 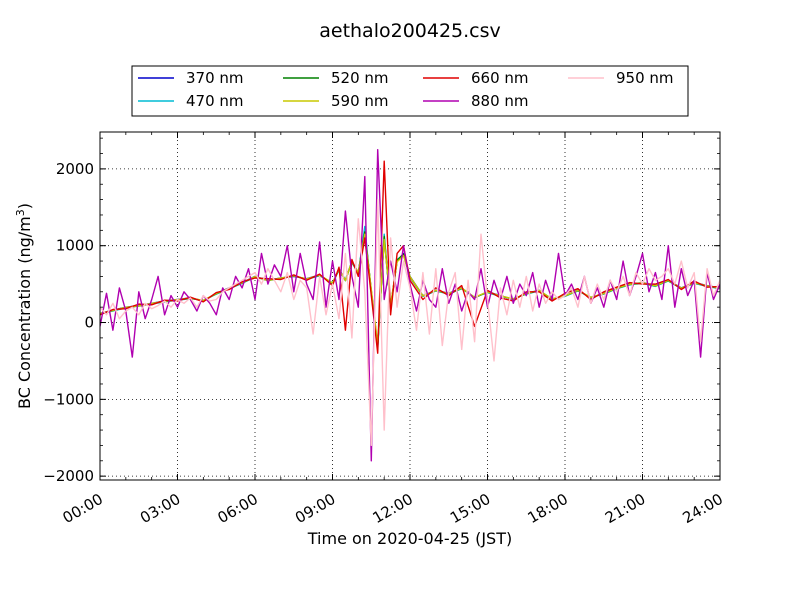 I want to click on x-tick-label: 03:00, so click(x=160, y=508).